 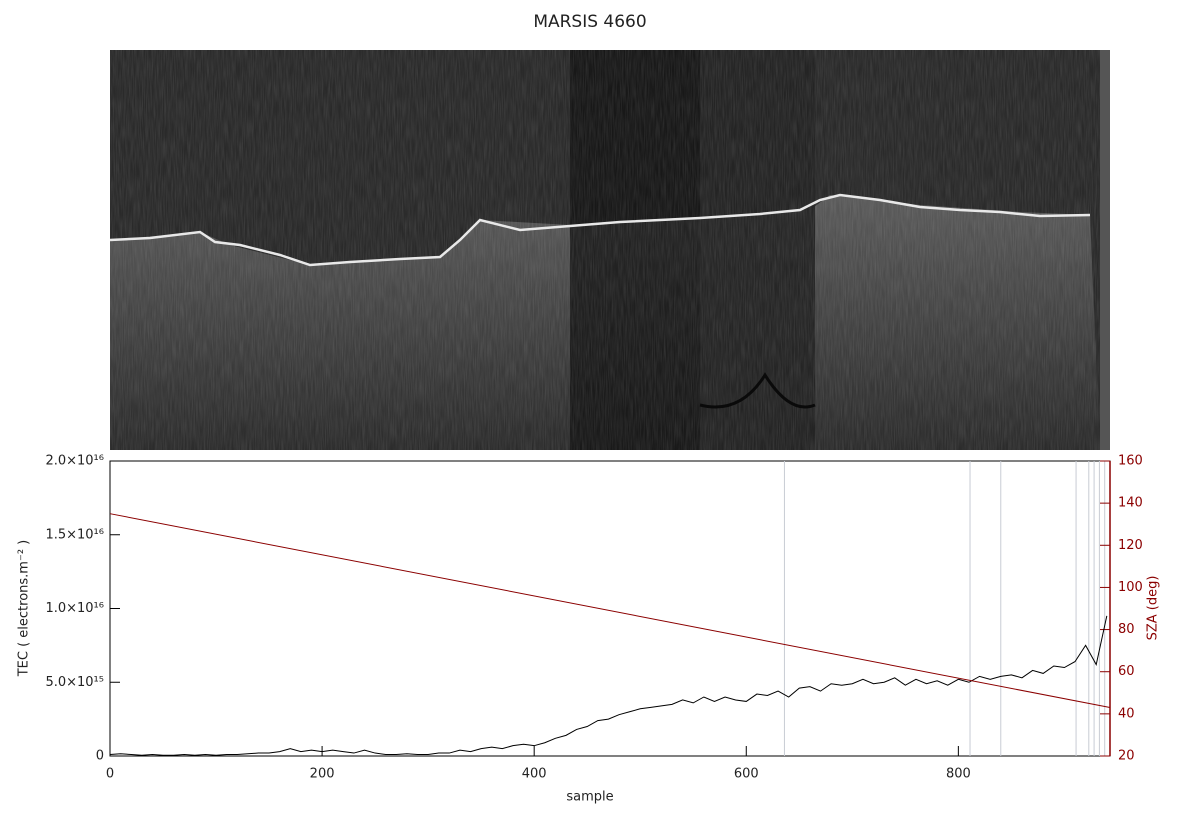 I want to click on y2-tick-label: 20, so click(x=1126, y=756).